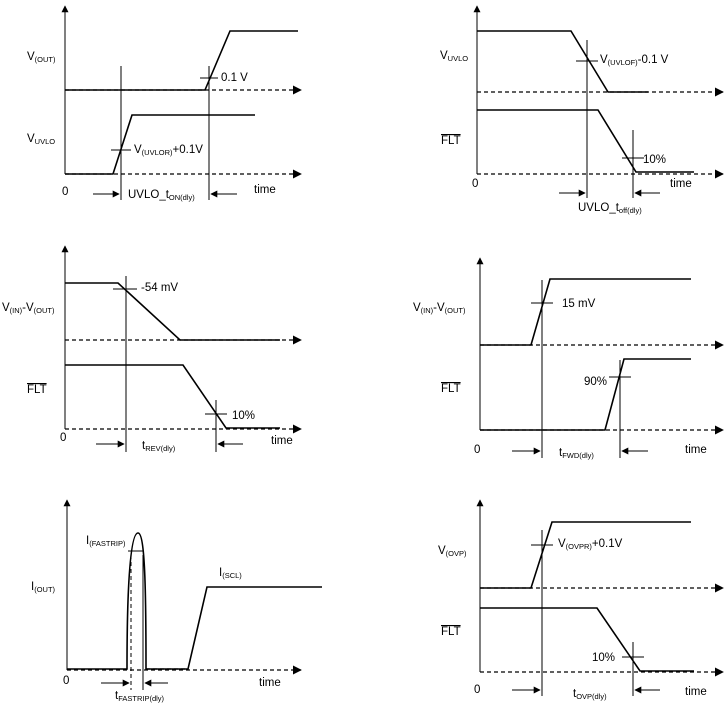  Describe the element at coordinates (452, 551) in the screenshot. I see `vovp-label: V(OVP)` at that location.